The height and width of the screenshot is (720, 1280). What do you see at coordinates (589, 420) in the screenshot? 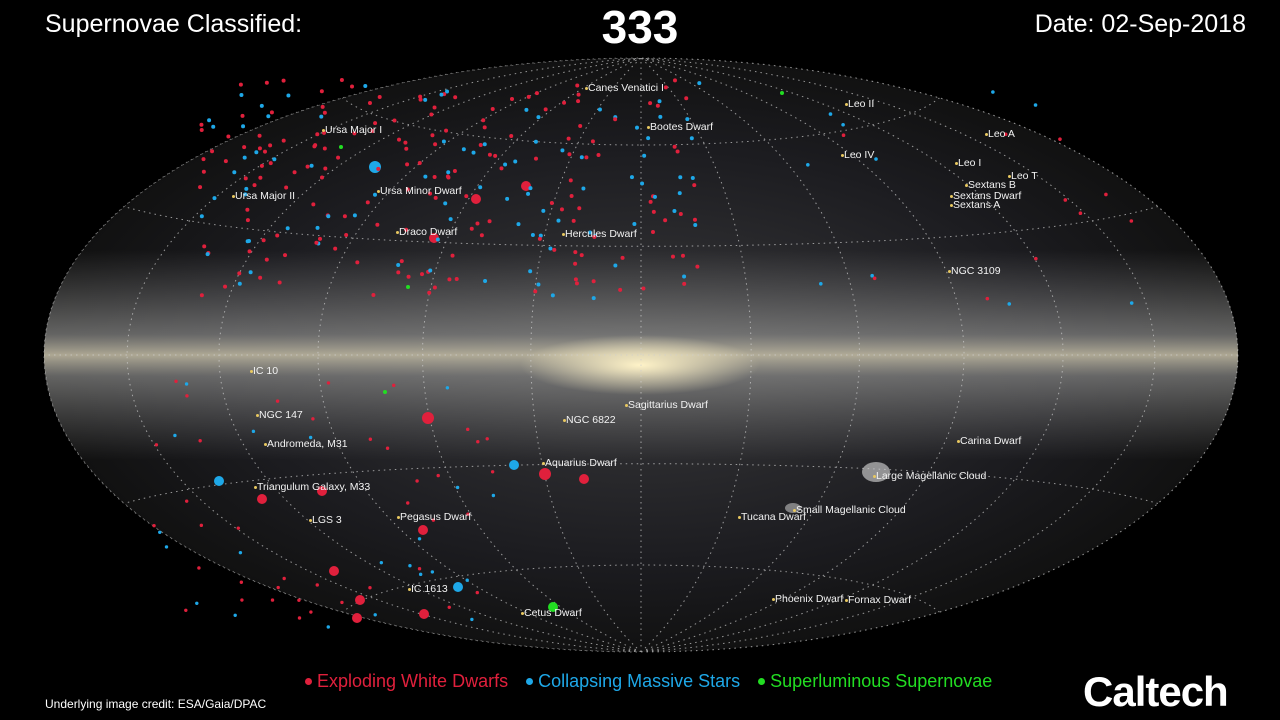
I see `galaxy-label: NGC 6822` at bounding box center [589, 420].